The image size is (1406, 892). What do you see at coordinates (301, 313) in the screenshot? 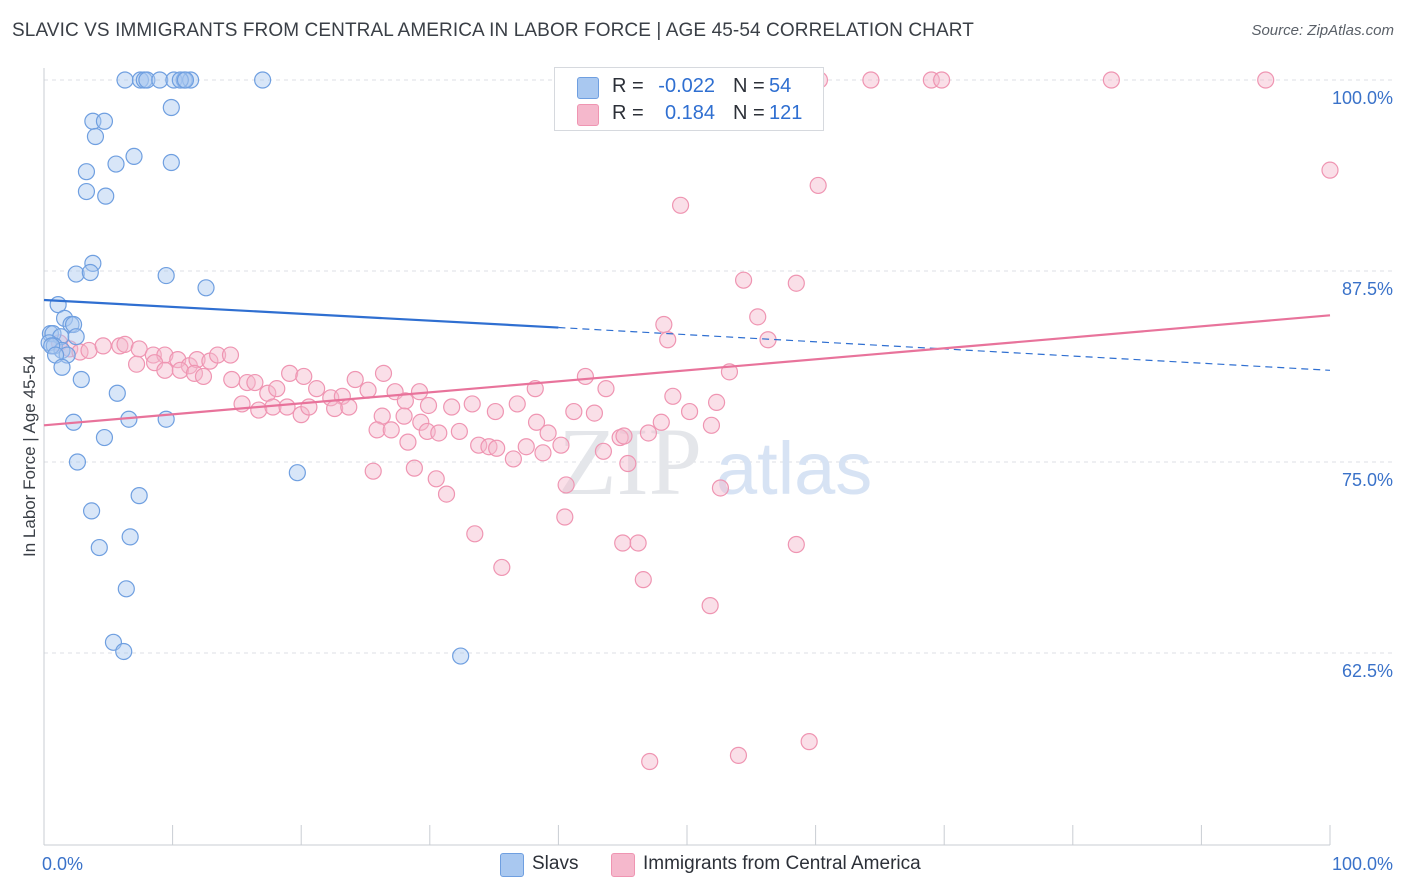
I see `slavs-trend-line` at bounding box center [301, 313].